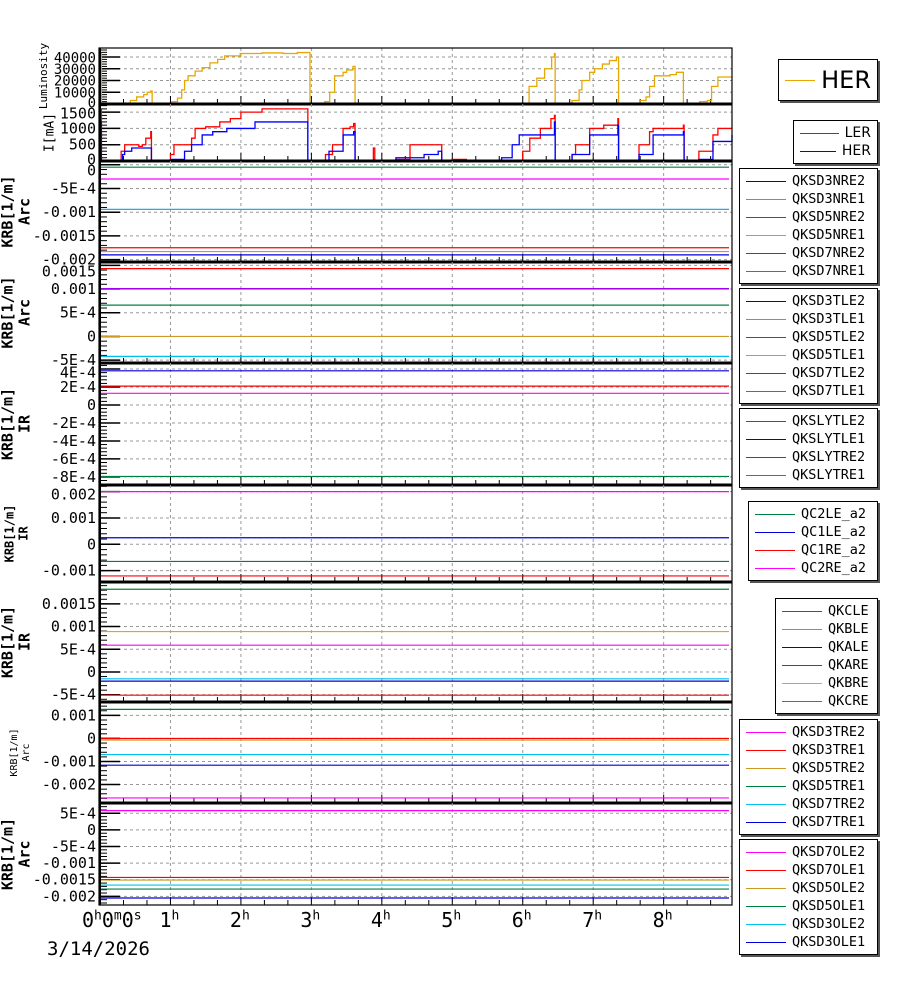  I want to click on legend-entry: QC1RE_a2, so click(813, 550).